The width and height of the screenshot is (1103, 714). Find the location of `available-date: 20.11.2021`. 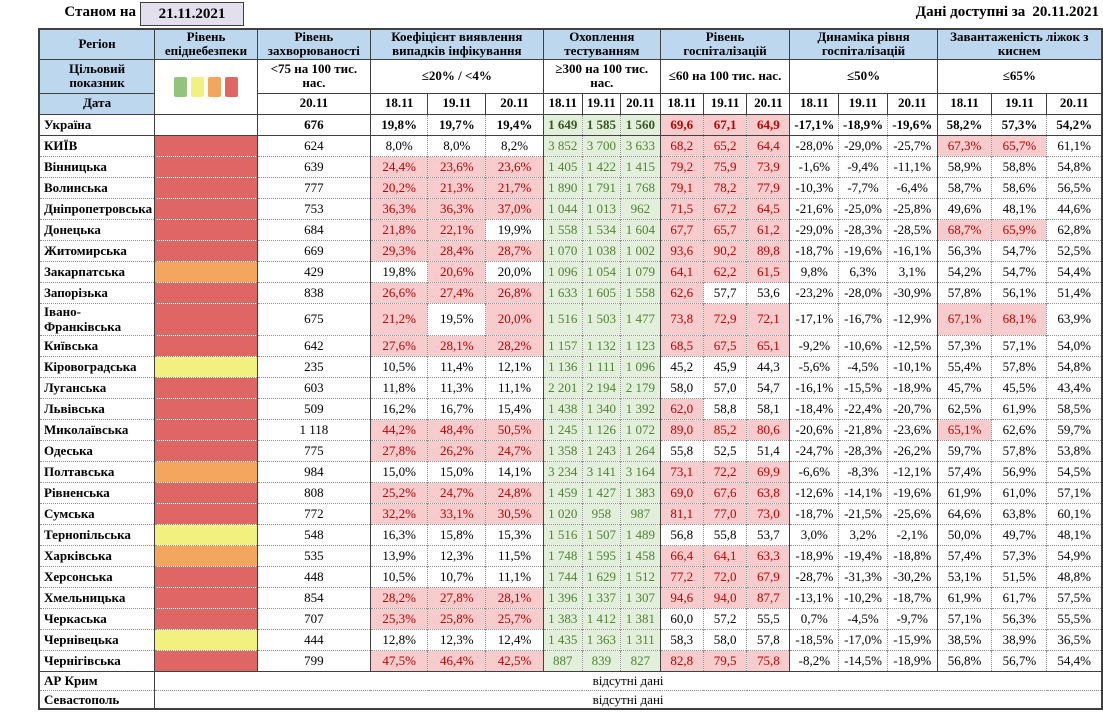

available-date: 20.11.2021 is located at coordinates (1065, 12).